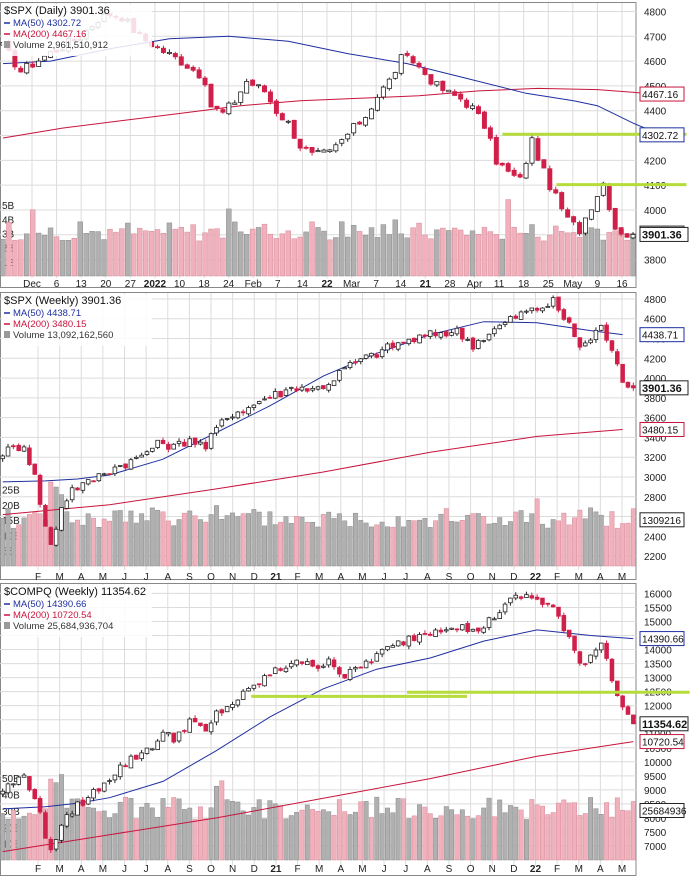 This screenshot has height=881, width=691. I want to click on volume-tick-label: 50B, so click(11, 779).